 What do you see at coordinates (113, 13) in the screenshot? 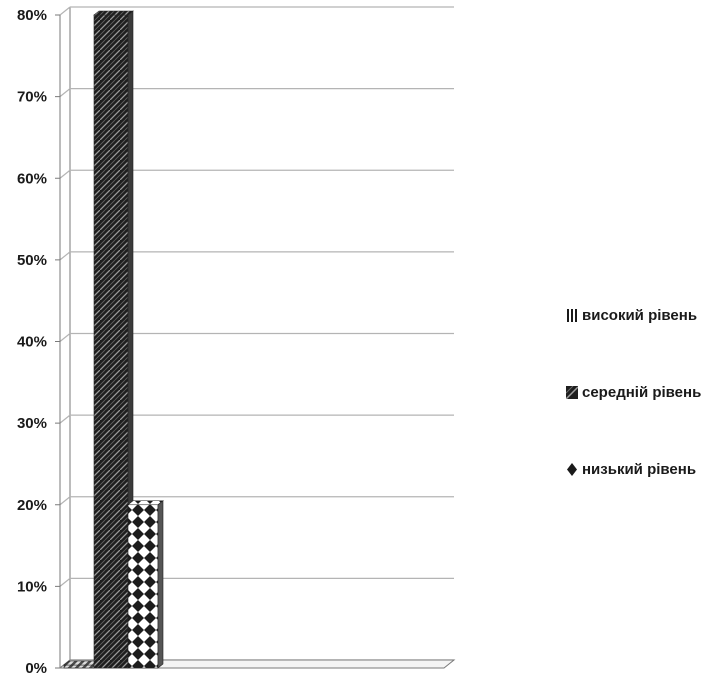
I see `bar-top-medium` at bounding box center [113, 13].